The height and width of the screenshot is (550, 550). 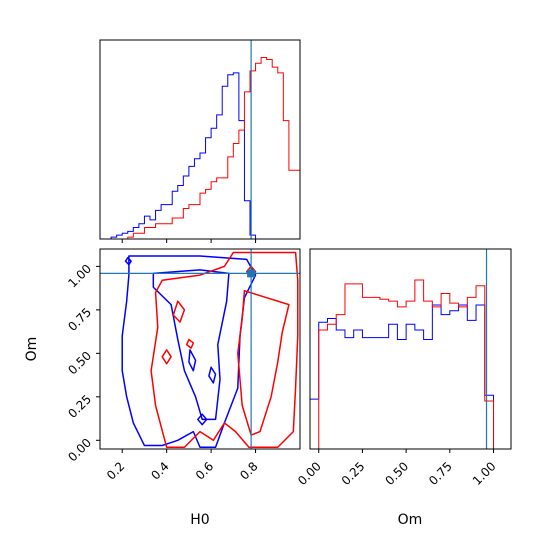 What do you see at coordinates (484, 473) in the screenshot?
I see `om-x-tick-label: 1.00` at bounding box center [484, 473].